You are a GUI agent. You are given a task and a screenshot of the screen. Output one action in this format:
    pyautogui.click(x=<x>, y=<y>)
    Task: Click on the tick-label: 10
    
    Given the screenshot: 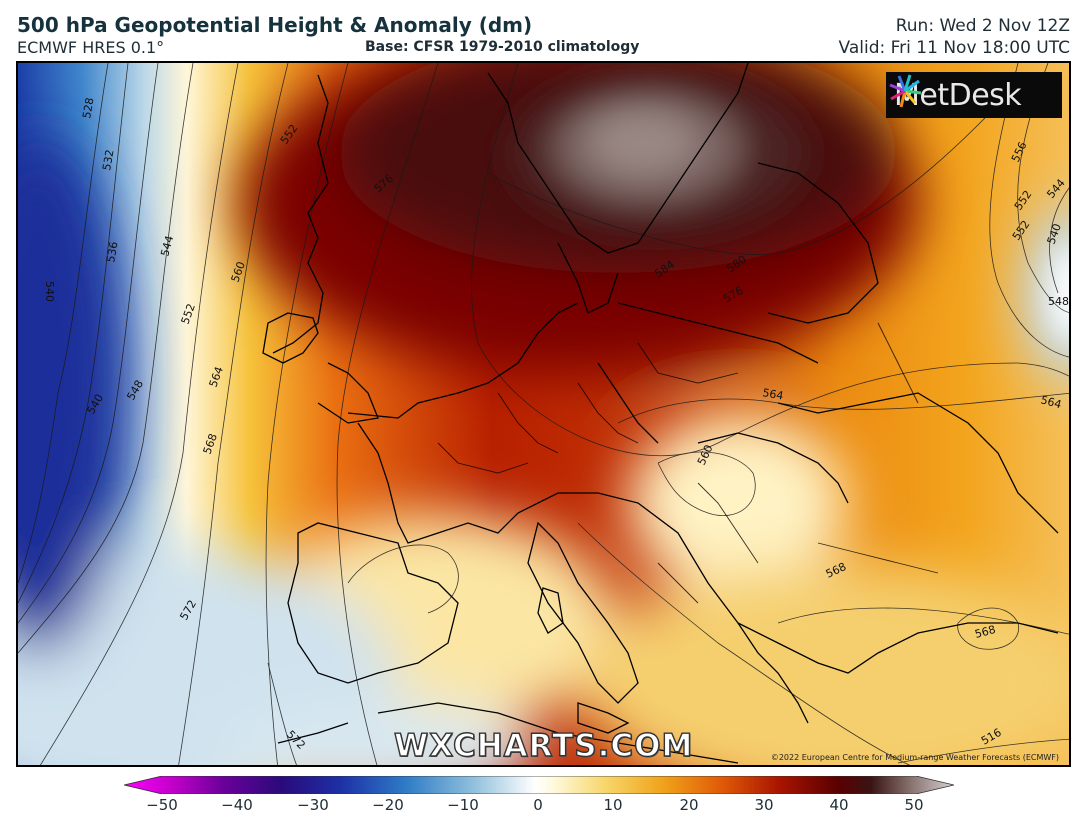 What is the action you would take?
    pyautogui.click(x=613, y=805)
    